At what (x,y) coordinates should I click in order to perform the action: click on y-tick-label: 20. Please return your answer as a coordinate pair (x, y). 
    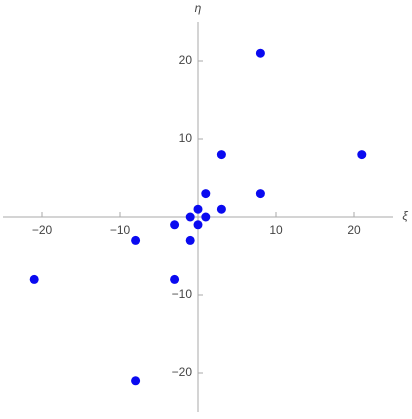
    Looking at the image, I should click on (186, 60).